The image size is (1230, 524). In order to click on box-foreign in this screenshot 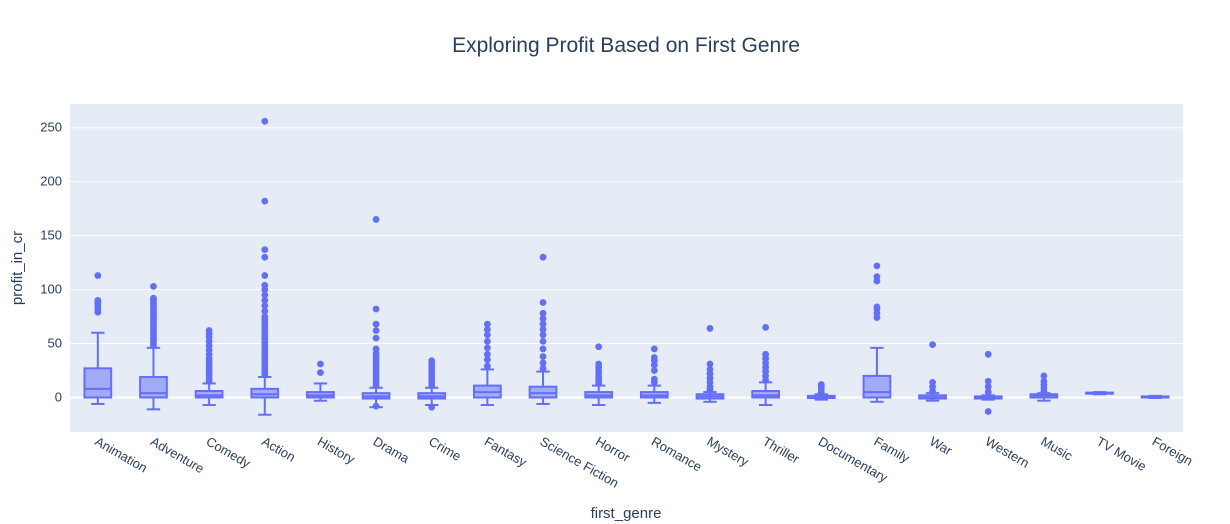, I will do `click(1155, 397)`.